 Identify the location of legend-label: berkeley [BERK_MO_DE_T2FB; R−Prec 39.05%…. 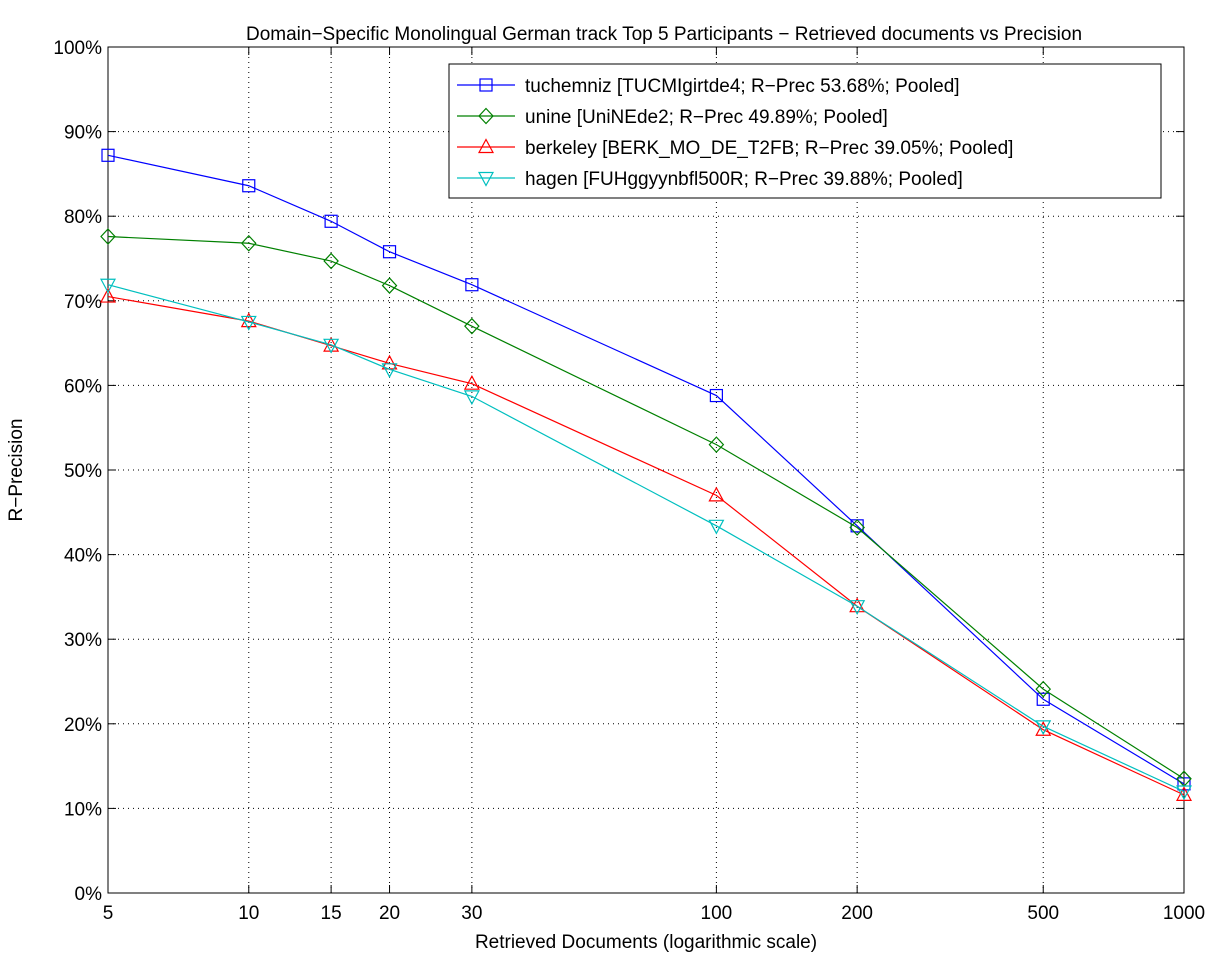
(769, 148).